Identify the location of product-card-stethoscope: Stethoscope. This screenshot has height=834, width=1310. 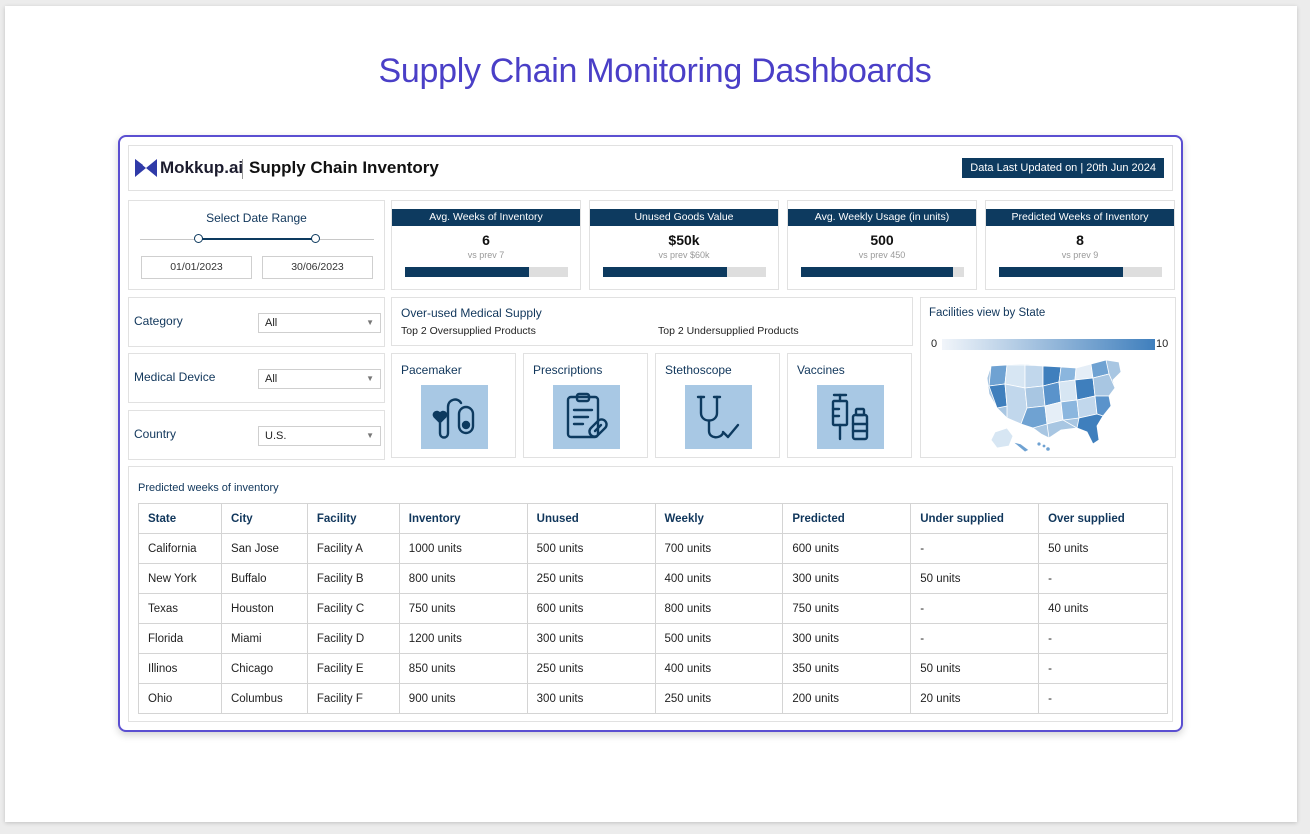
(717, 405).